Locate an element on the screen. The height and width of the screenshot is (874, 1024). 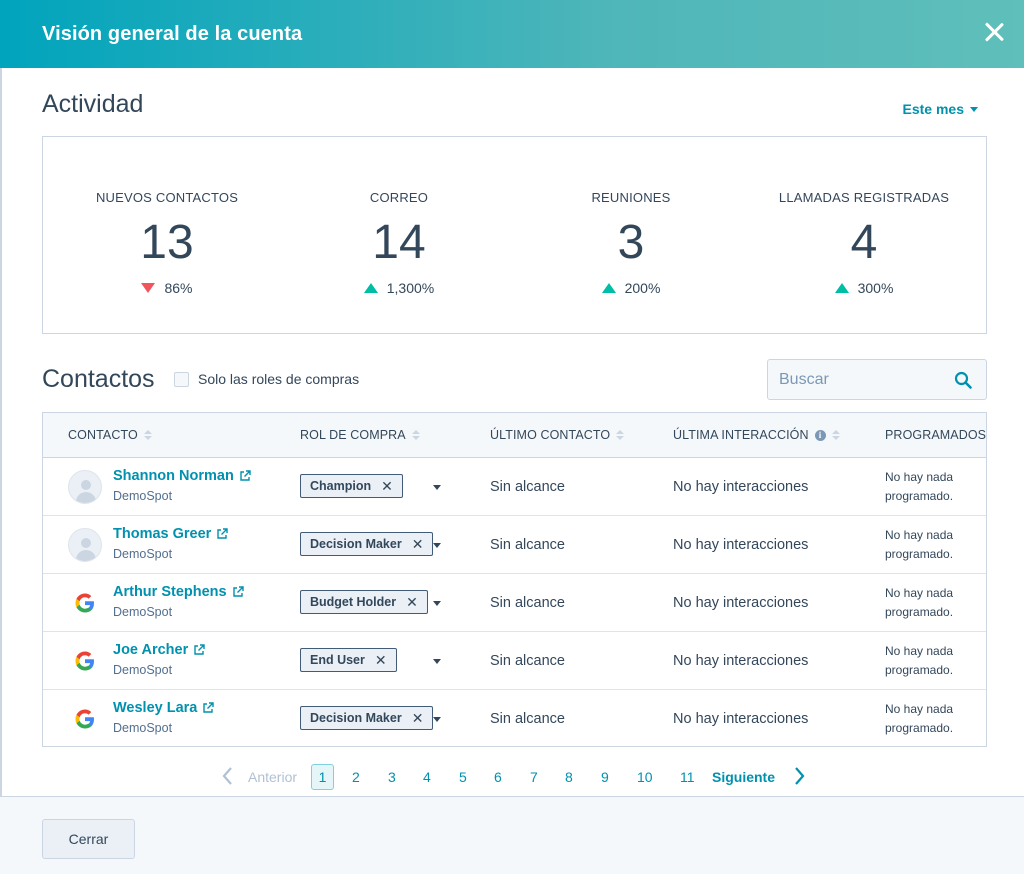
col-contact: CONTACTO is located at coordinates (110, 435).